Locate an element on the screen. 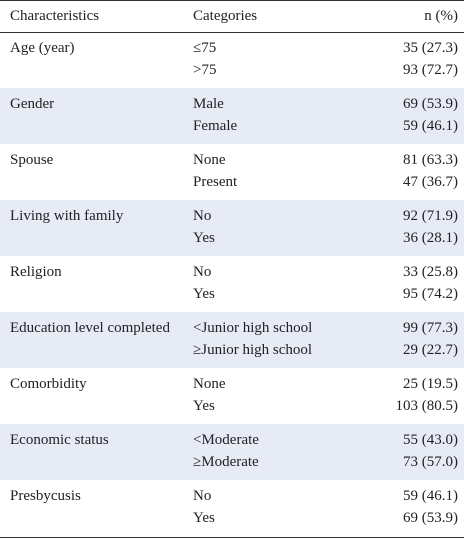 The image size is (464, 540). category: <Junior high school is located at coordinates (253, 328).